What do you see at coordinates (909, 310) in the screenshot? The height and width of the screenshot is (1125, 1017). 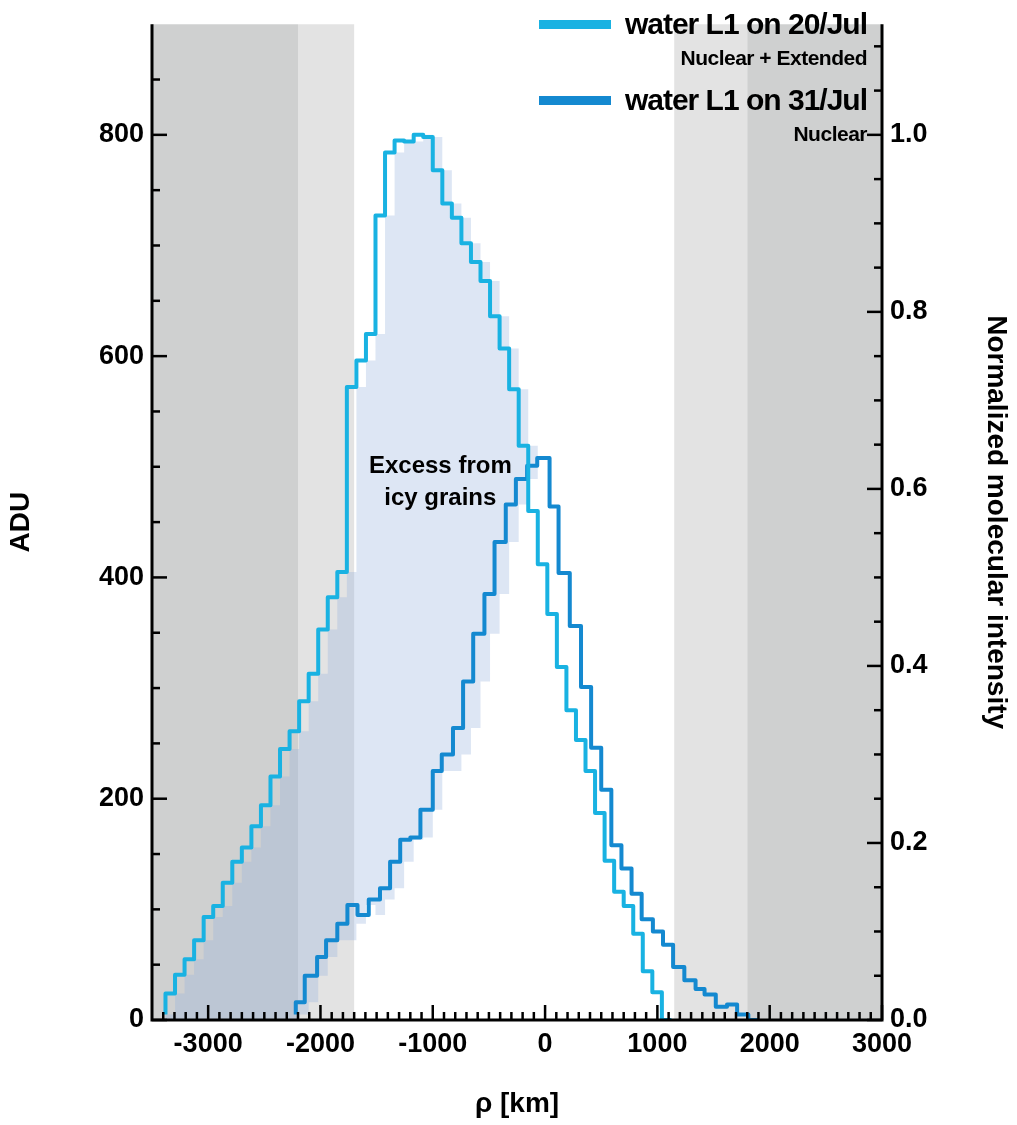 I see `y2-tick-label: 0.8` at bounding box center [909, 310].